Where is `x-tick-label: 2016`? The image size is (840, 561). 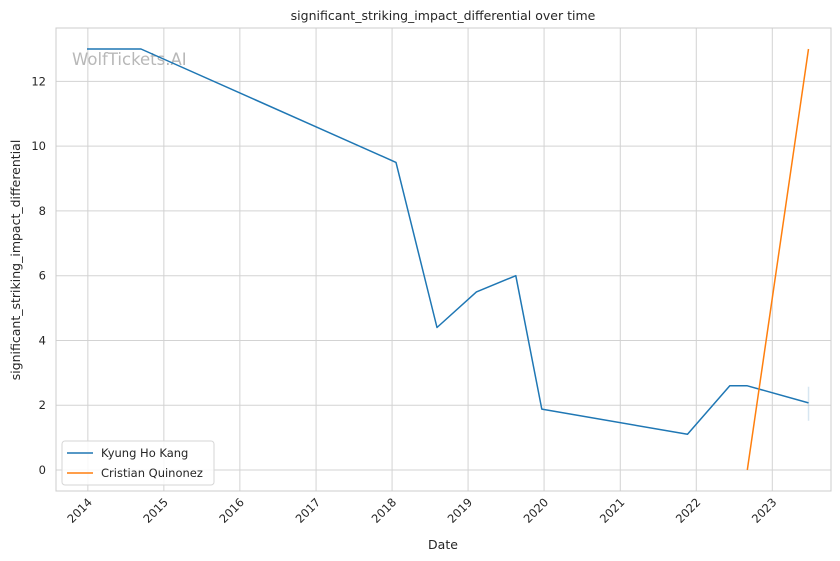
x-tick-label: 2016 is located at coordinates (231, 510).